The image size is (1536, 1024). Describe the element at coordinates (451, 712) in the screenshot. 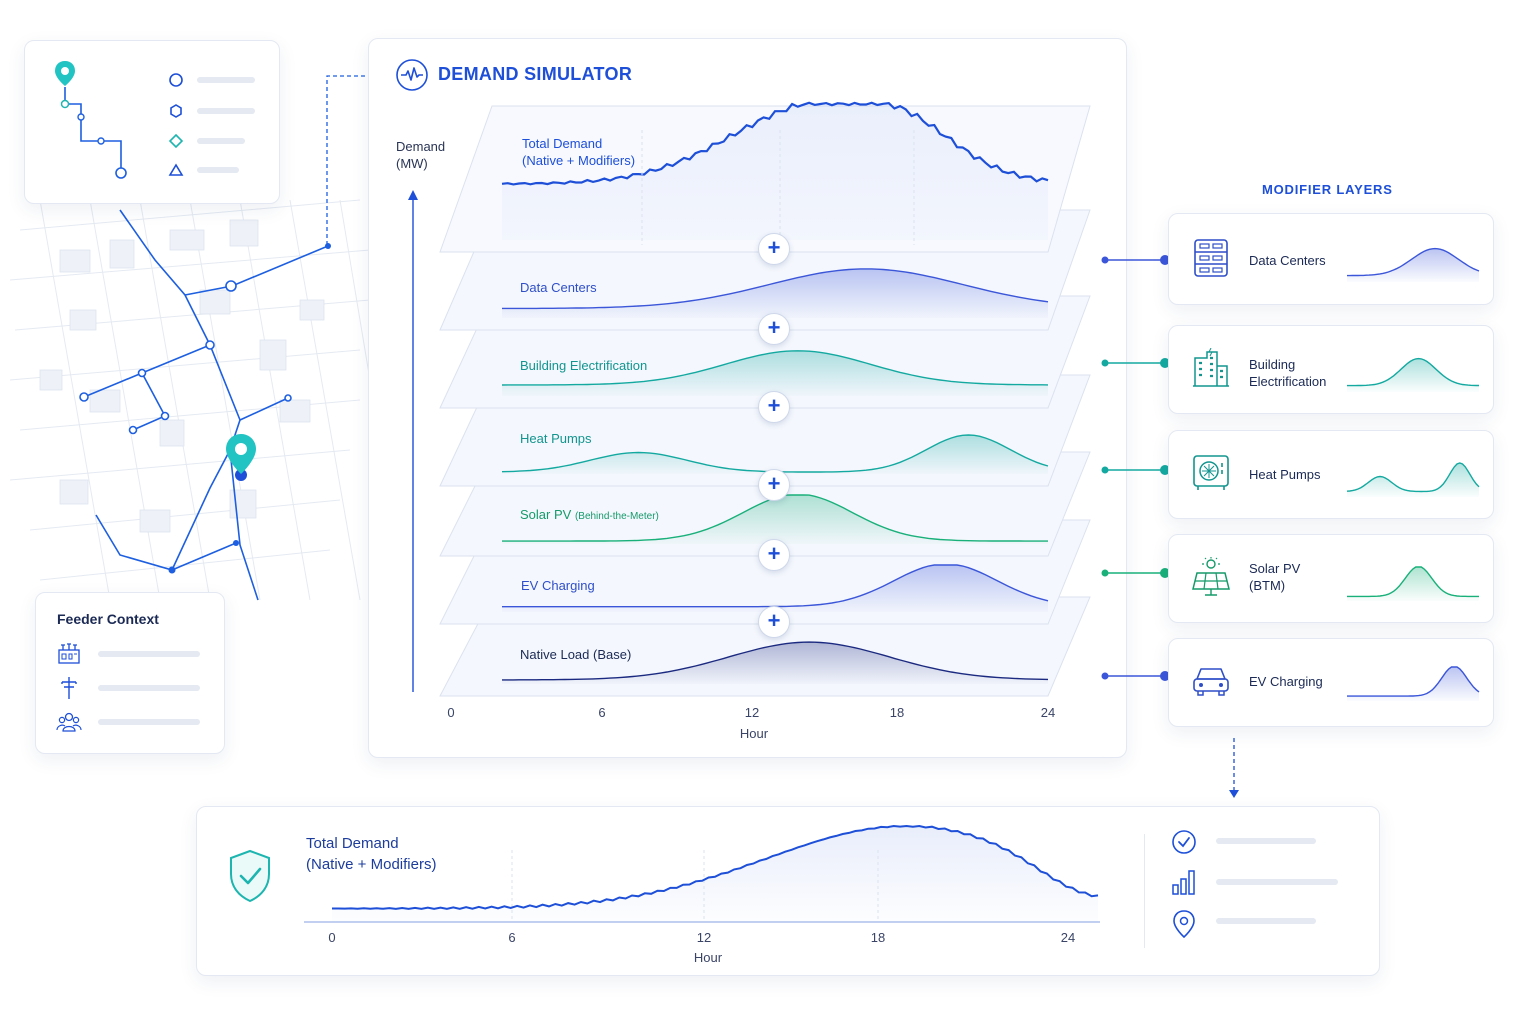

I see `x-tick-label: 0` at that location.